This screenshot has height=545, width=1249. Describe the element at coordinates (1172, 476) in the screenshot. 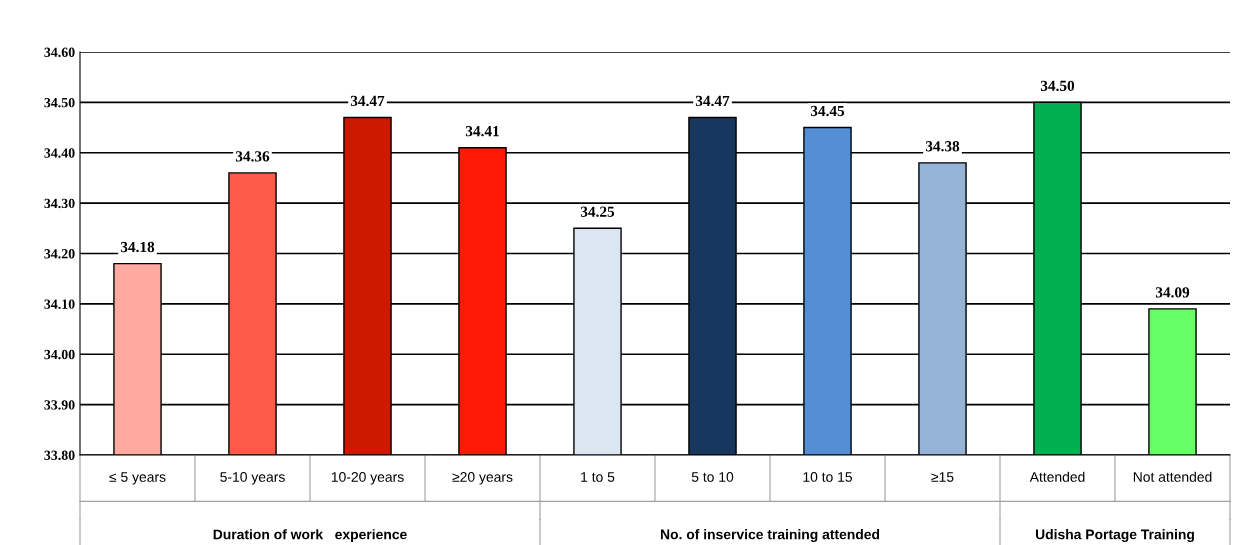

I see `x-tick-label: Not attended` at that location.